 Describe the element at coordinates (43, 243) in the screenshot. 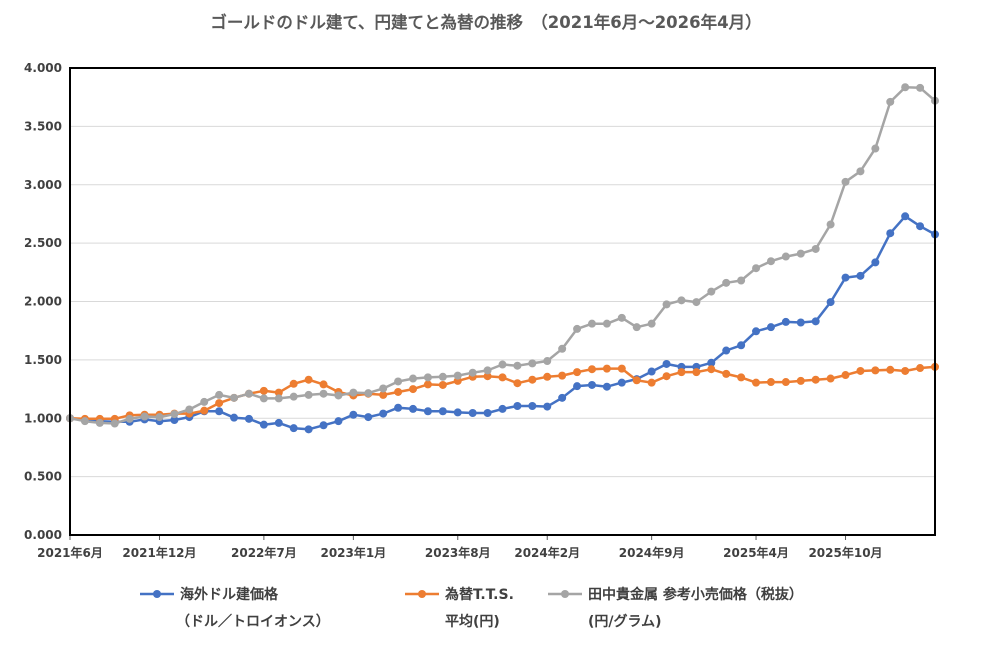

I see `y-tick-label: 2.500` at that location.